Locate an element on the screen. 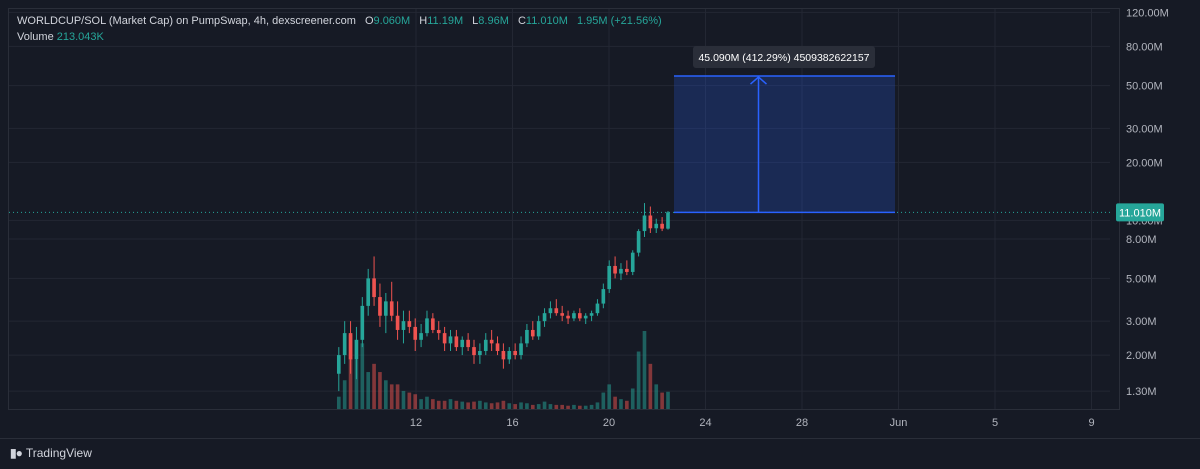  volume-label: Volume is located at coordinates (35, 37).